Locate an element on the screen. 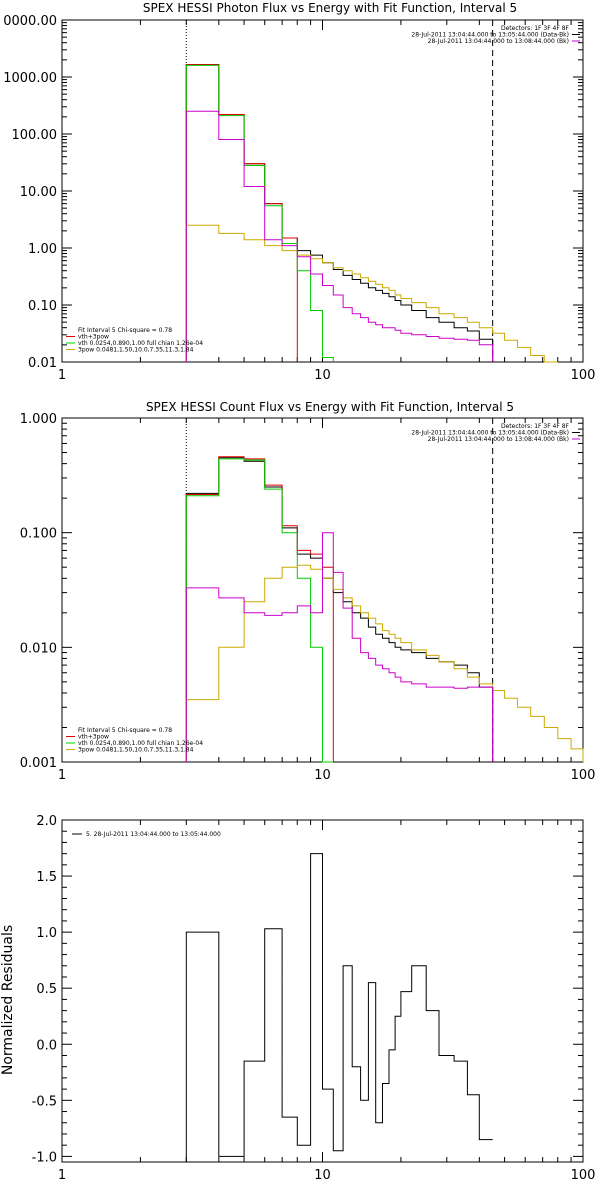  y-tick-label: 2.0 is located at coordinates (46, 821).